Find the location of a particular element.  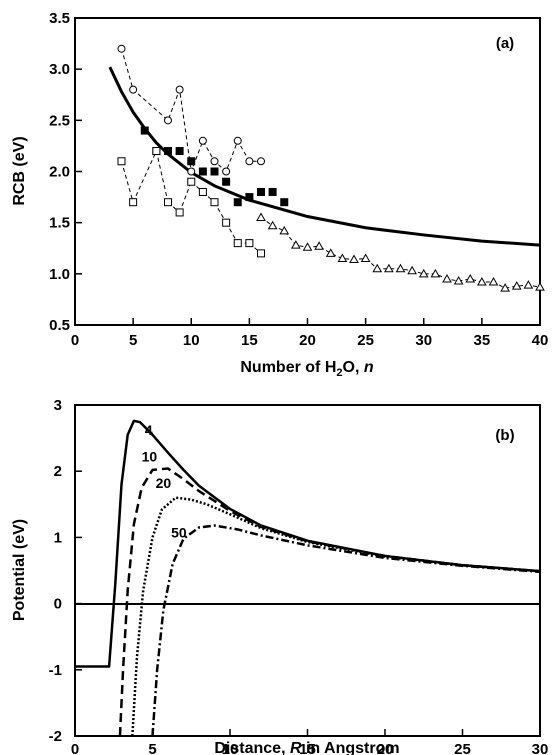

x-tick-label: 35 is located at coordinates (482, 340).